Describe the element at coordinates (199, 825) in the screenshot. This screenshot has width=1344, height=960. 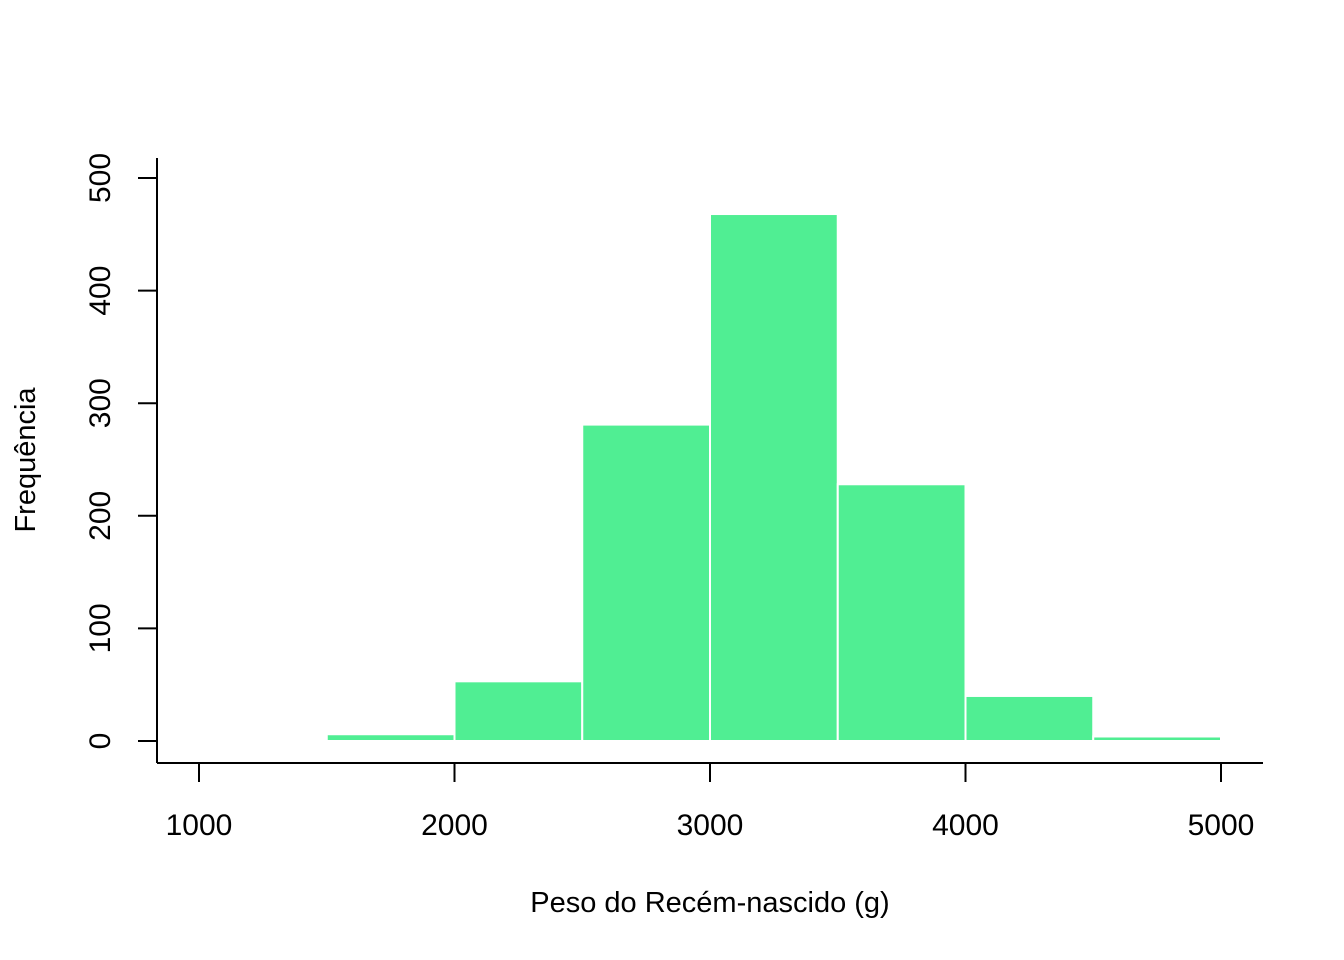
I see `x-tick-label: 1000` at that location.